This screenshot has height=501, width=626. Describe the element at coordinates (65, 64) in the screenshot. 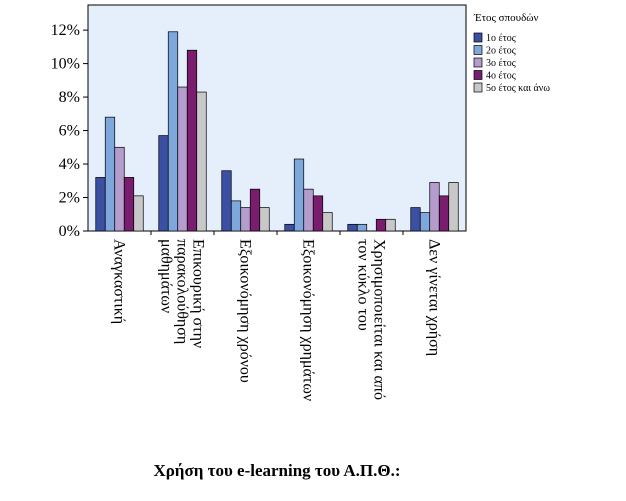

I see `y-tick-label: 10%` at that location.